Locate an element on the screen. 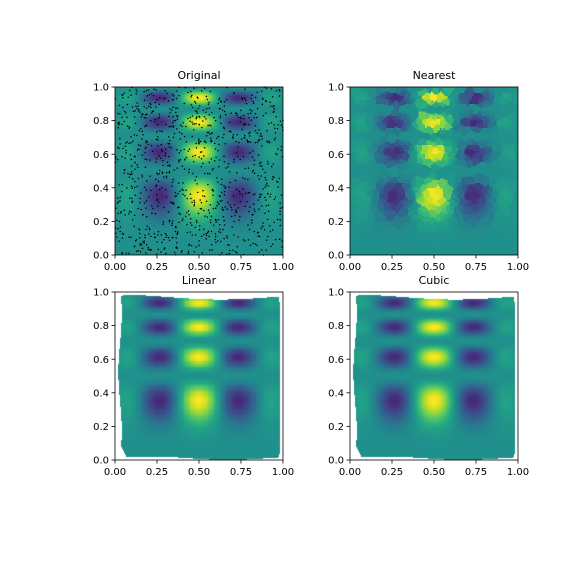 This screenshot has height=576, width=576. y-tick-label: 1.0 is located at coordinates (101, 88).